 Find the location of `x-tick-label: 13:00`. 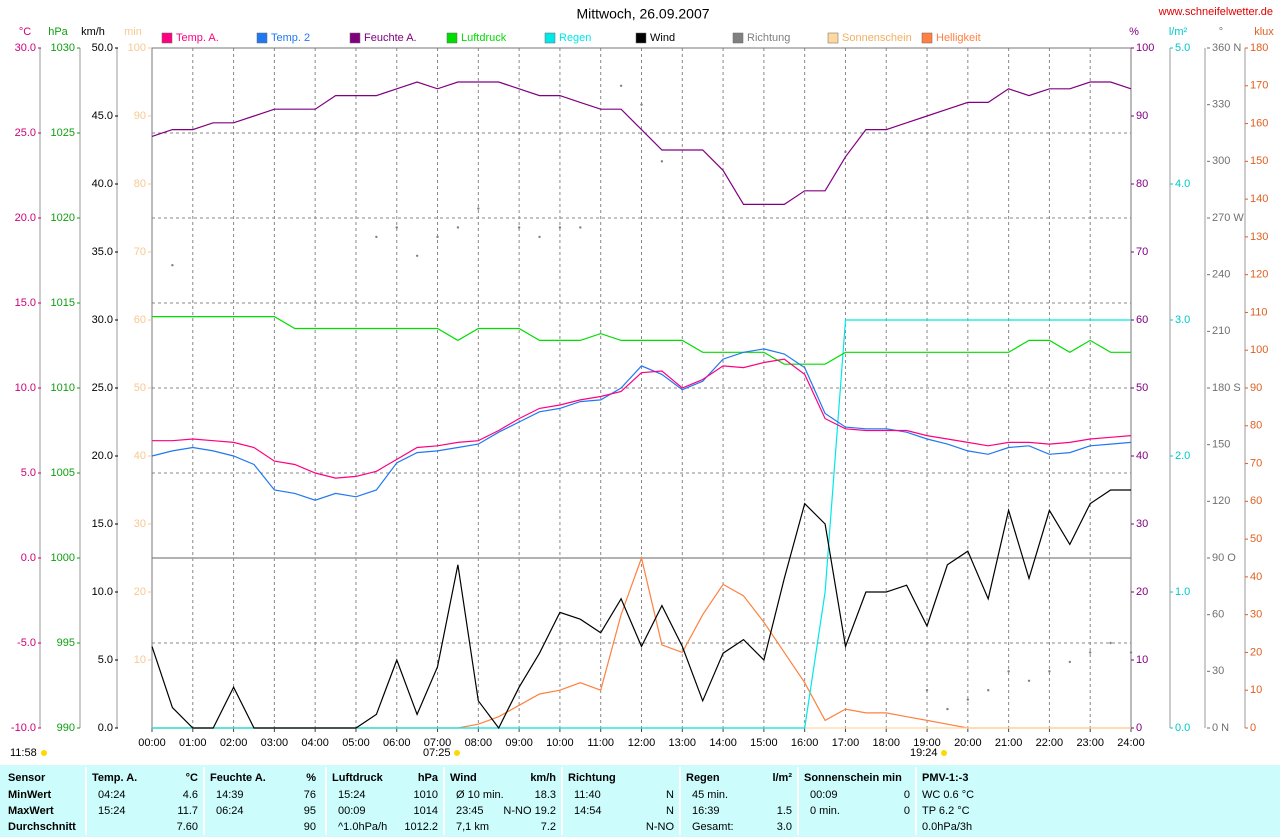

x-tick-label: 13:00 is located at coordinates (683, 743).